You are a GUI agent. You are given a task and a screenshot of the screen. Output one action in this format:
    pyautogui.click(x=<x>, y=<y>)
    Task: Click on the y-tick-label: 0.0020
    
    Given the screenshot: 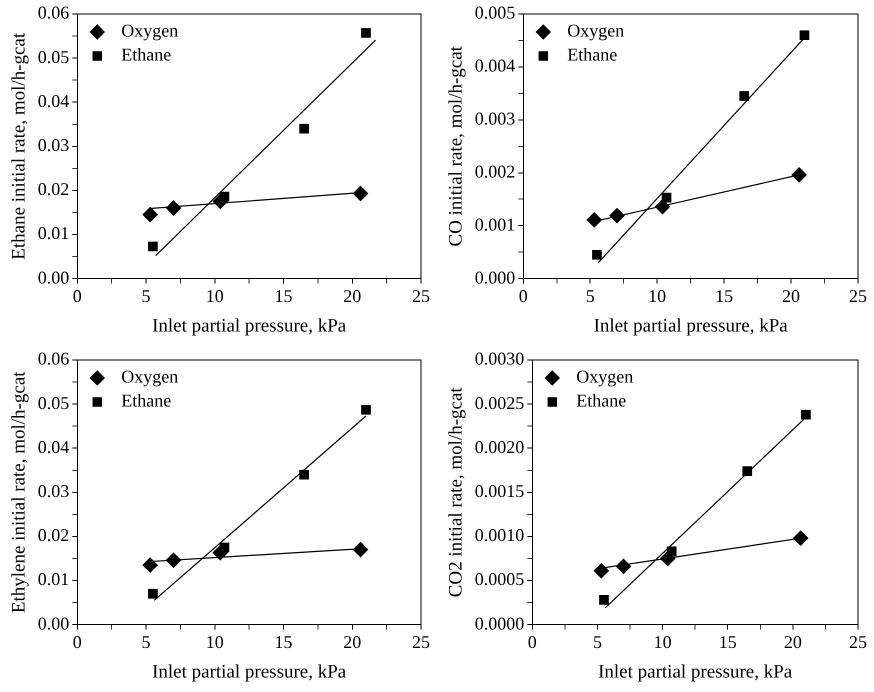 What is the action you would take?
    pyautogui.click(x=499, y=446)
    